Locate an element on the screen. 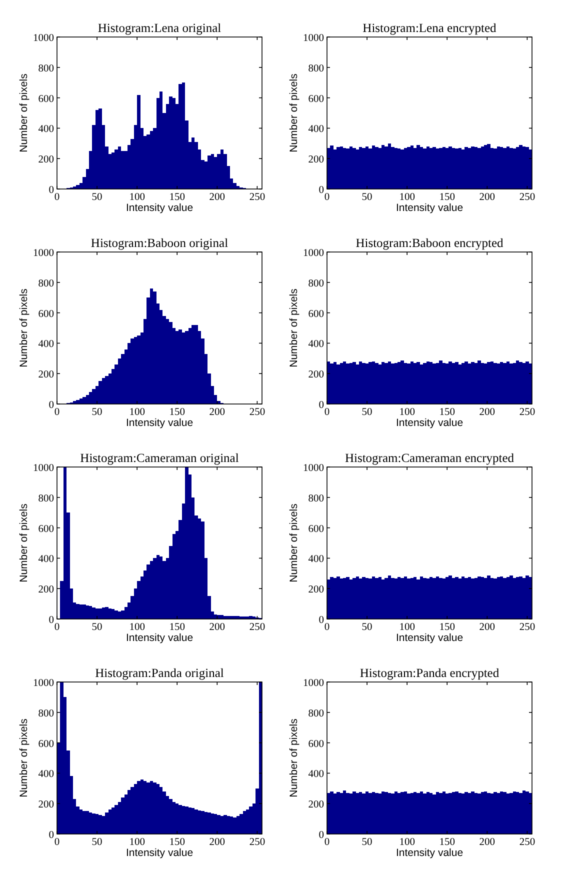 The width and height of the screenshot is (573, 873). chart-title: Histogram:Cameraman encrypted is located at coordinates (429, 458).